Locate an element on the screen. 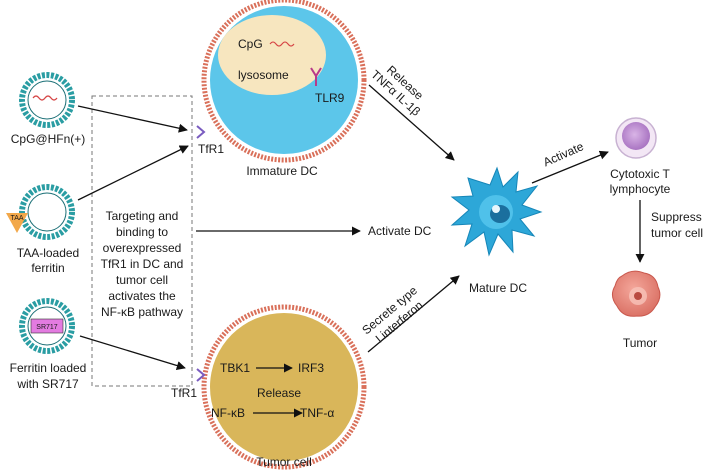 This screenshot has width=709, height=471. targeting-line: Targeting and is located at coordinates (142, 216).